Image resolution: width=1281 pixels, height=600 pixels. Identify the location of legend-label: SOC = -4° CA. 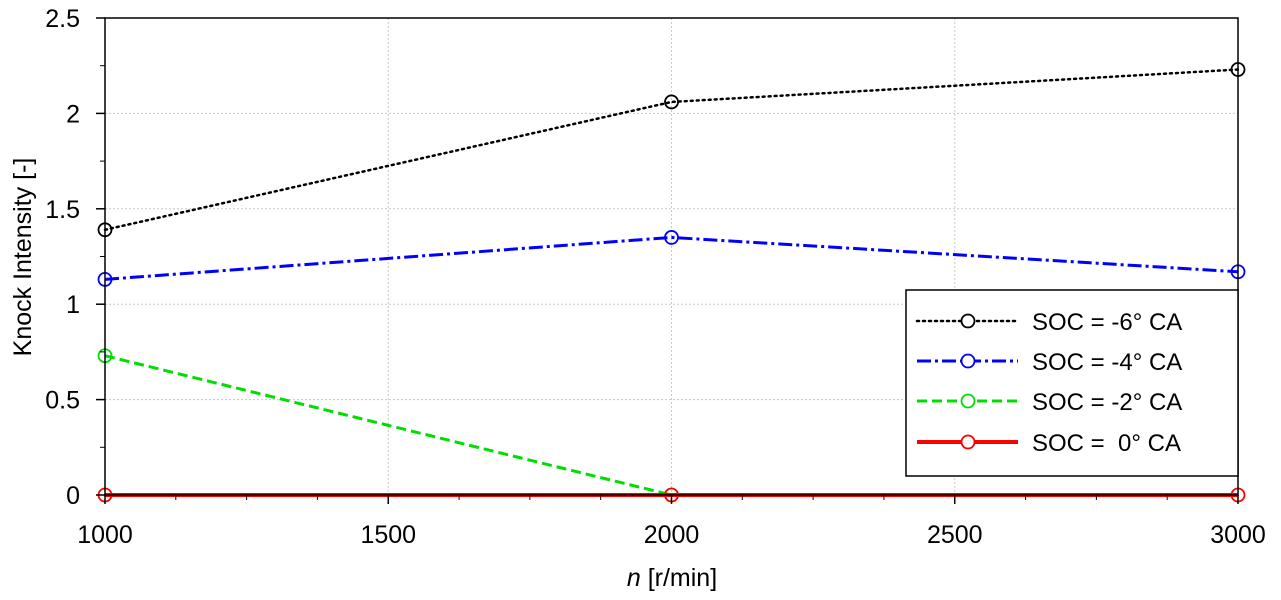
(1107, 362).